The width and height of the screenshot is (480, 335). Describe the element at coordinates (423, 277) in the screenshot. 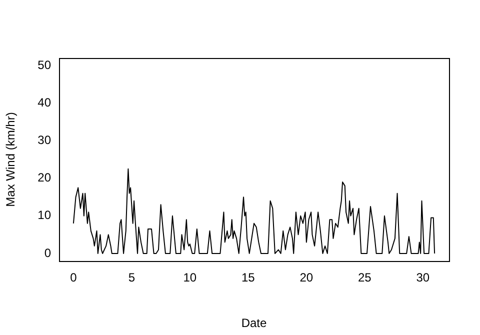

I see `x-tick-label: 30` at that location.